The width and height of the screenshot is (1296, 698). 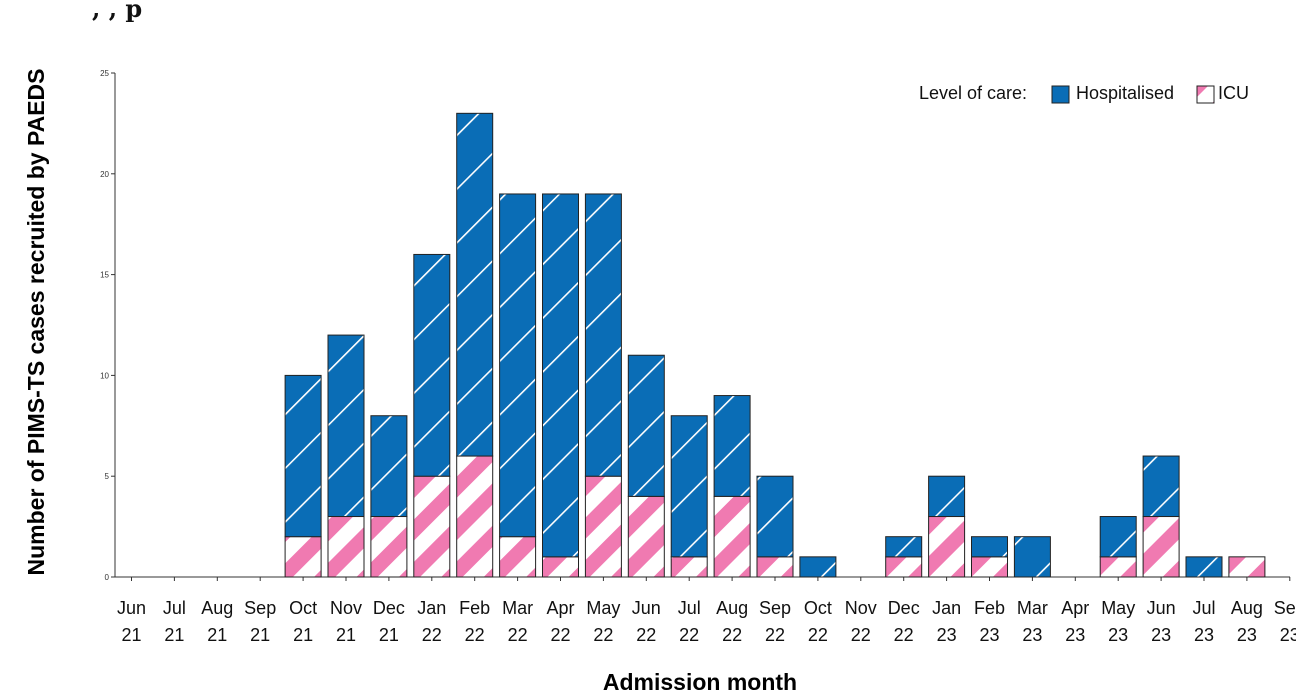 I want to click on legend-label-hospitalised: Hospitalised, so click(x=1125, y=93).